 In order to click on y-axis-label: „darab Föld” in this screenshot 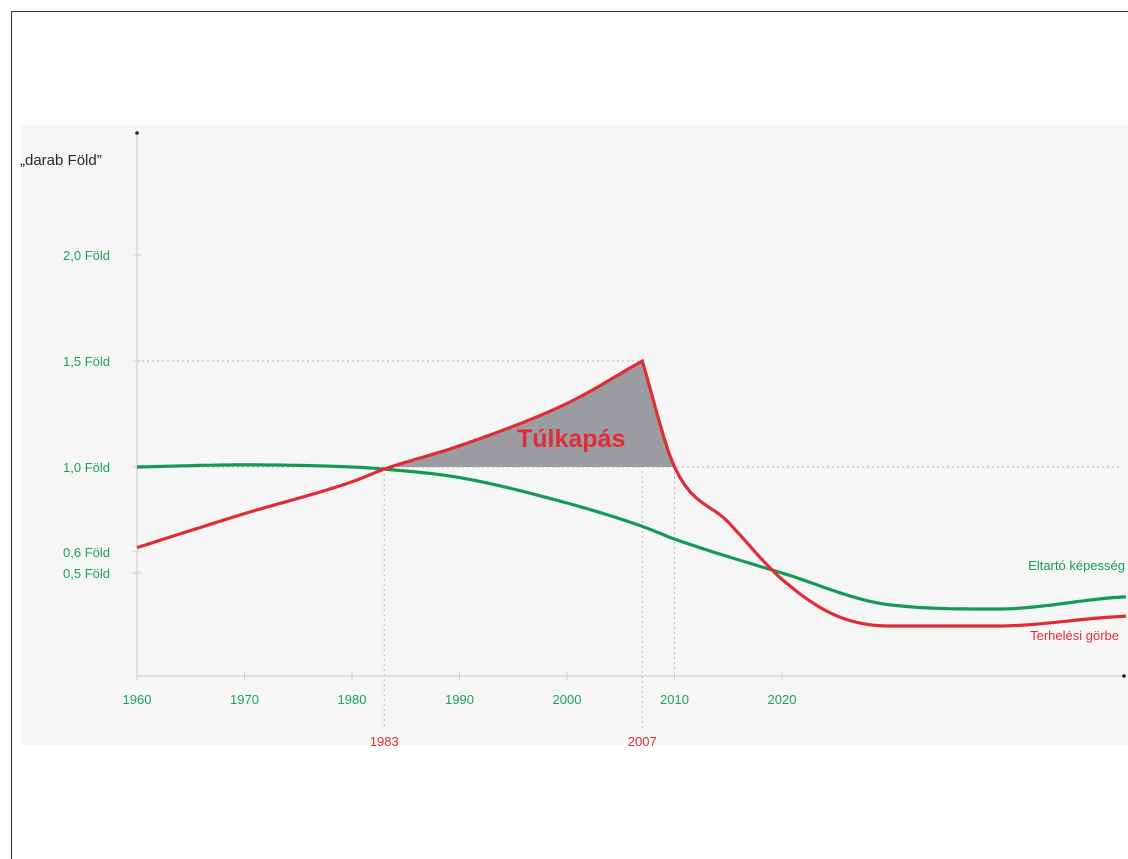, I will do `click(61, 160)`.